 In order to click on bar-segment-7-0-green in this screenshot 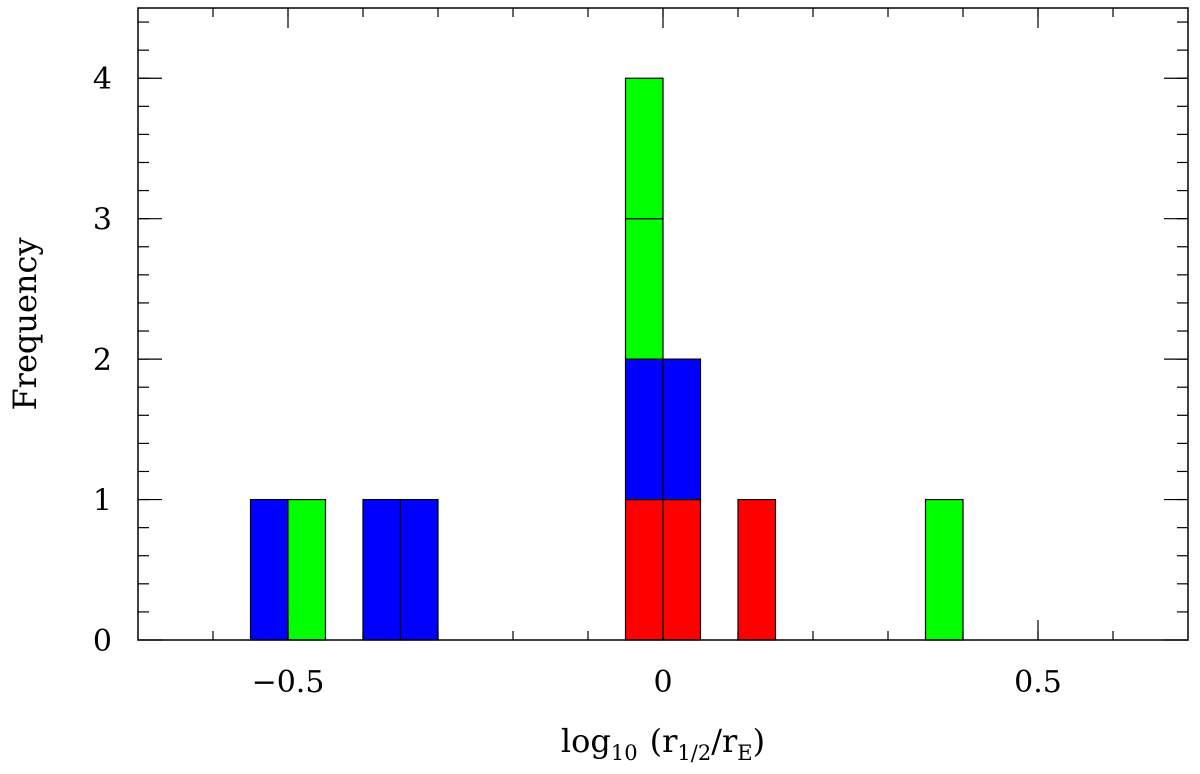, I will do `click(944, 569)`.